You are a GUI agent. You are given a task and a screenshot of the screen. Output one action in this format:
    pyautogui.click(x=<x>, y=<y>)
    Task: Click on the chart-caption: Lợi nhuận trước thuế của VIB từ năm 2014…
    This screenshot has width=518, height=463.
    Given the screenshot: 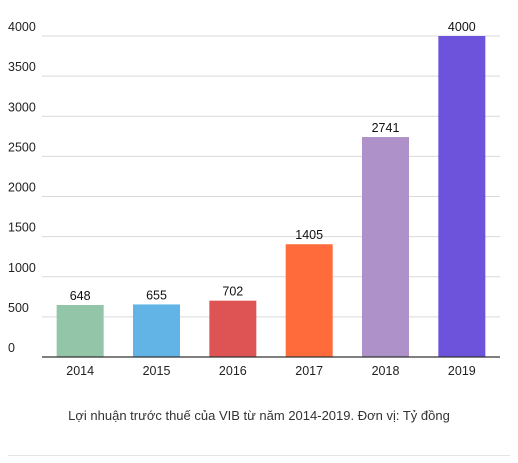 What is the action you would take?
    pyautogui.click(x=259, y=415)
    